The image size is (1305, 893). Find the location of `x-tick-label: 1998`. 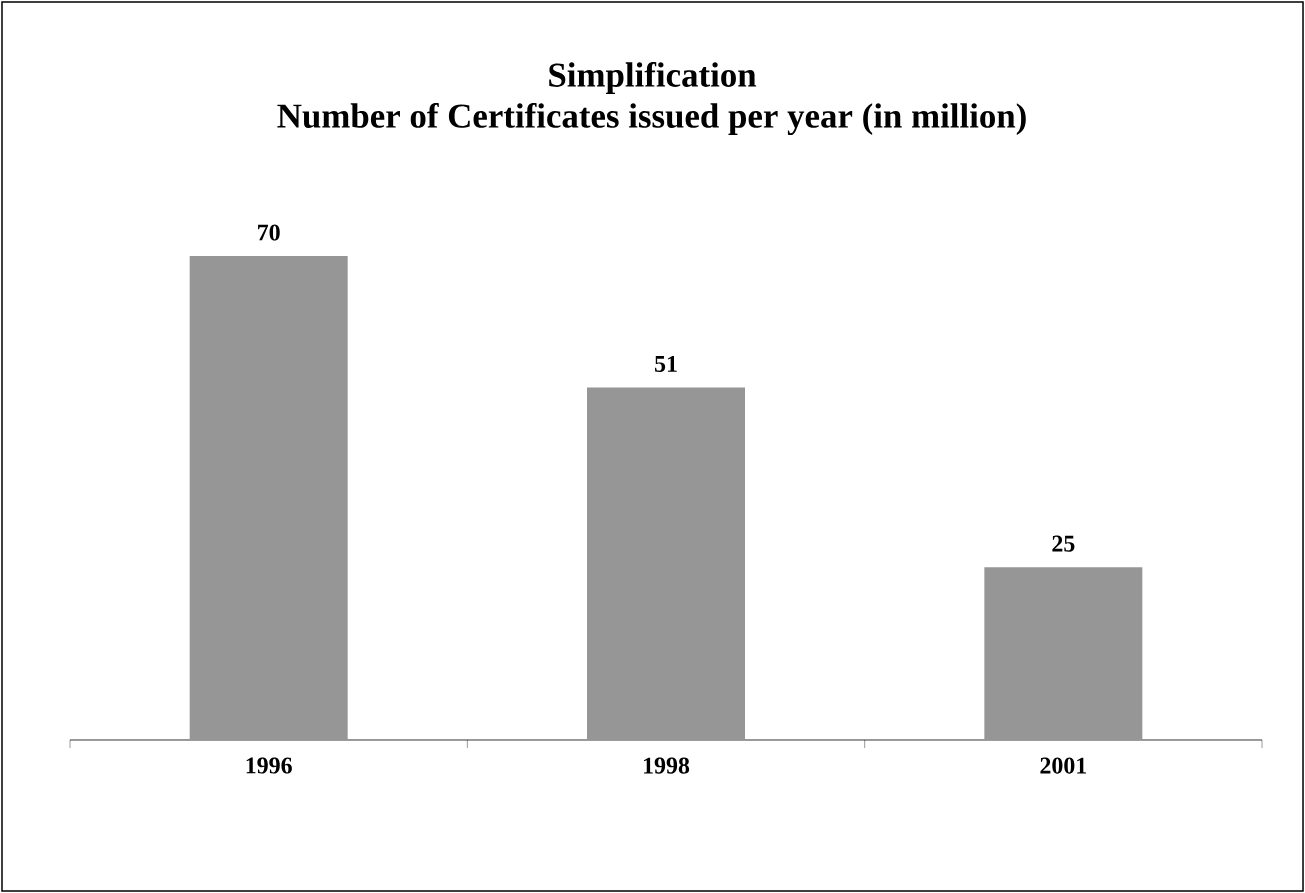

x-tick-label: 1998 is located at coordinates (667, 765).